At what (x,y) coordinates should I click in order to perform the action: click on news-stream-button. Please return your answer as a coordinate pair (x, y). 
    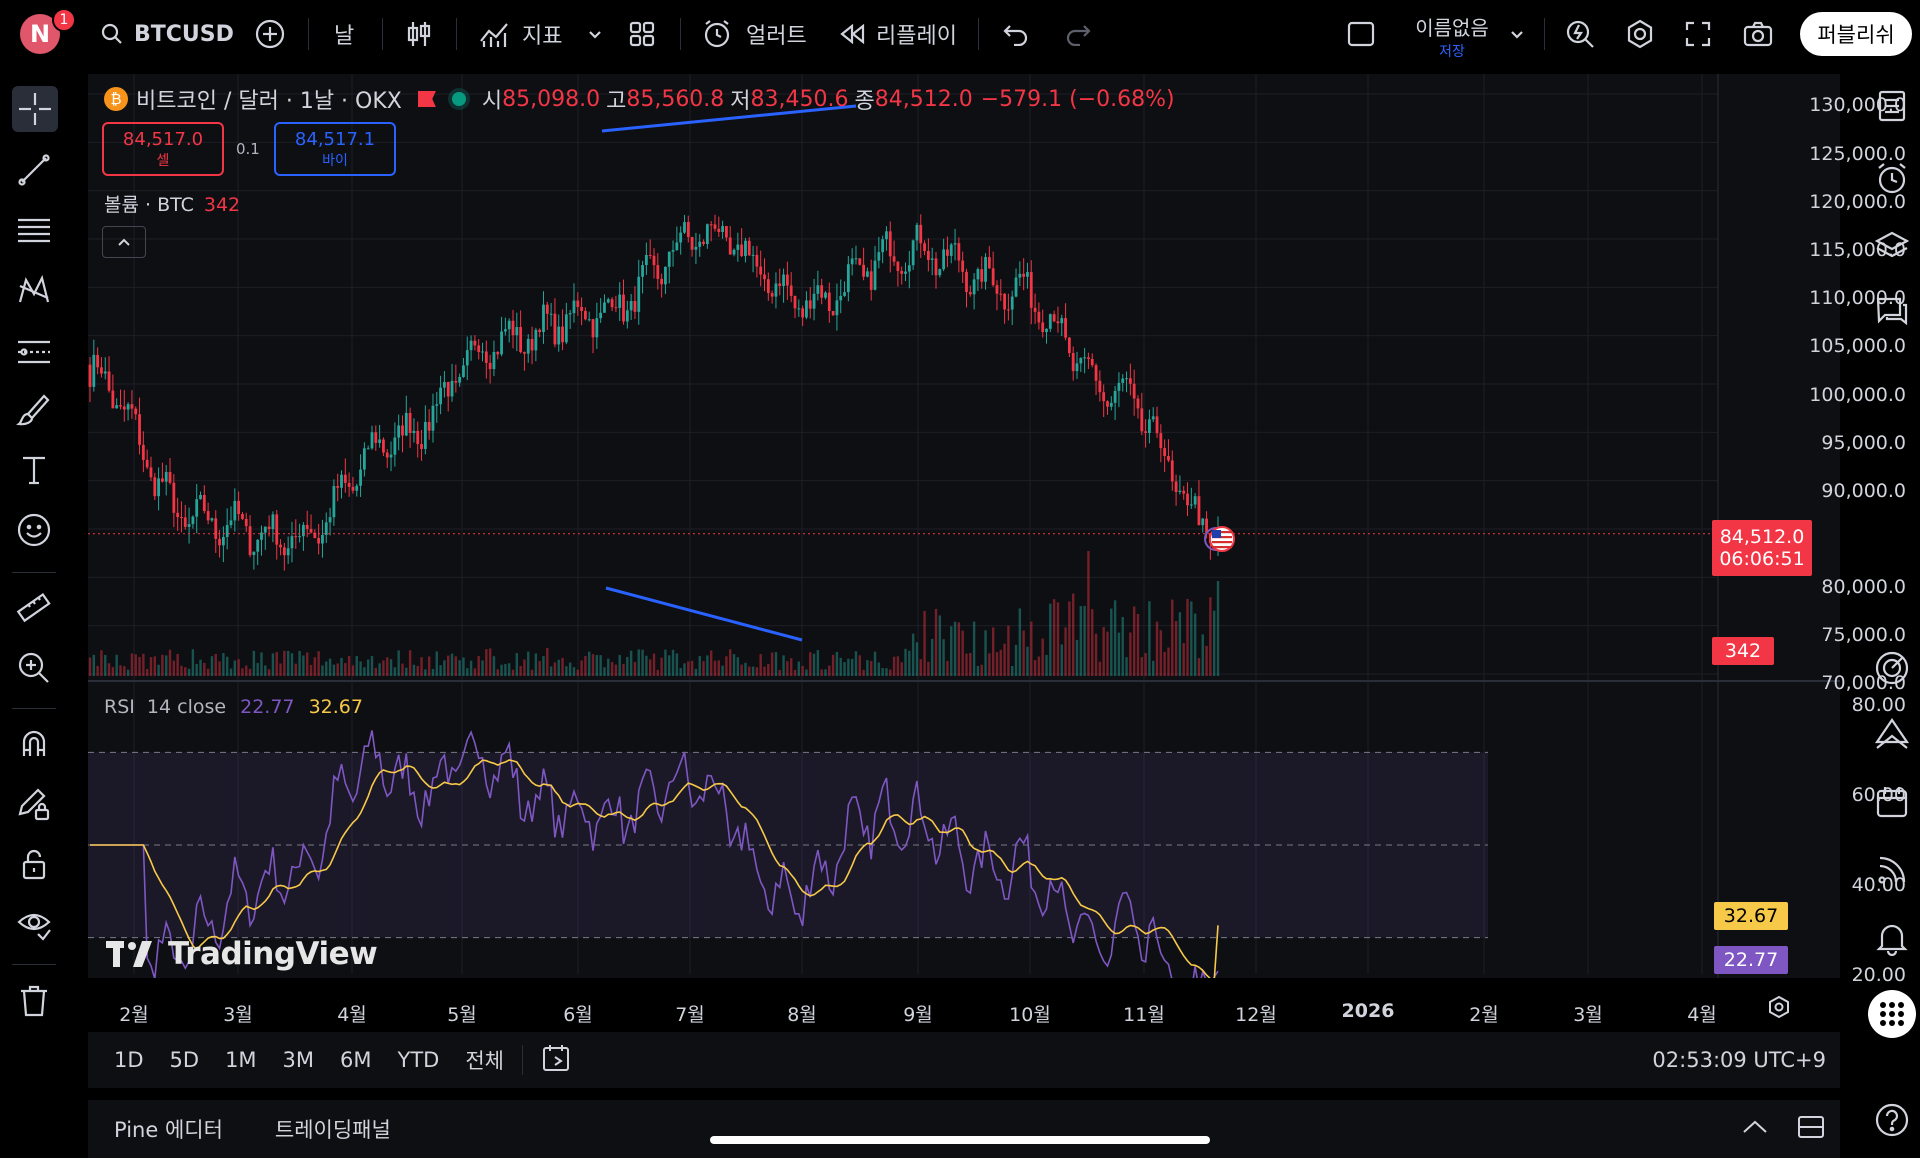
    Looking at the image, I should click on (1892, 870).